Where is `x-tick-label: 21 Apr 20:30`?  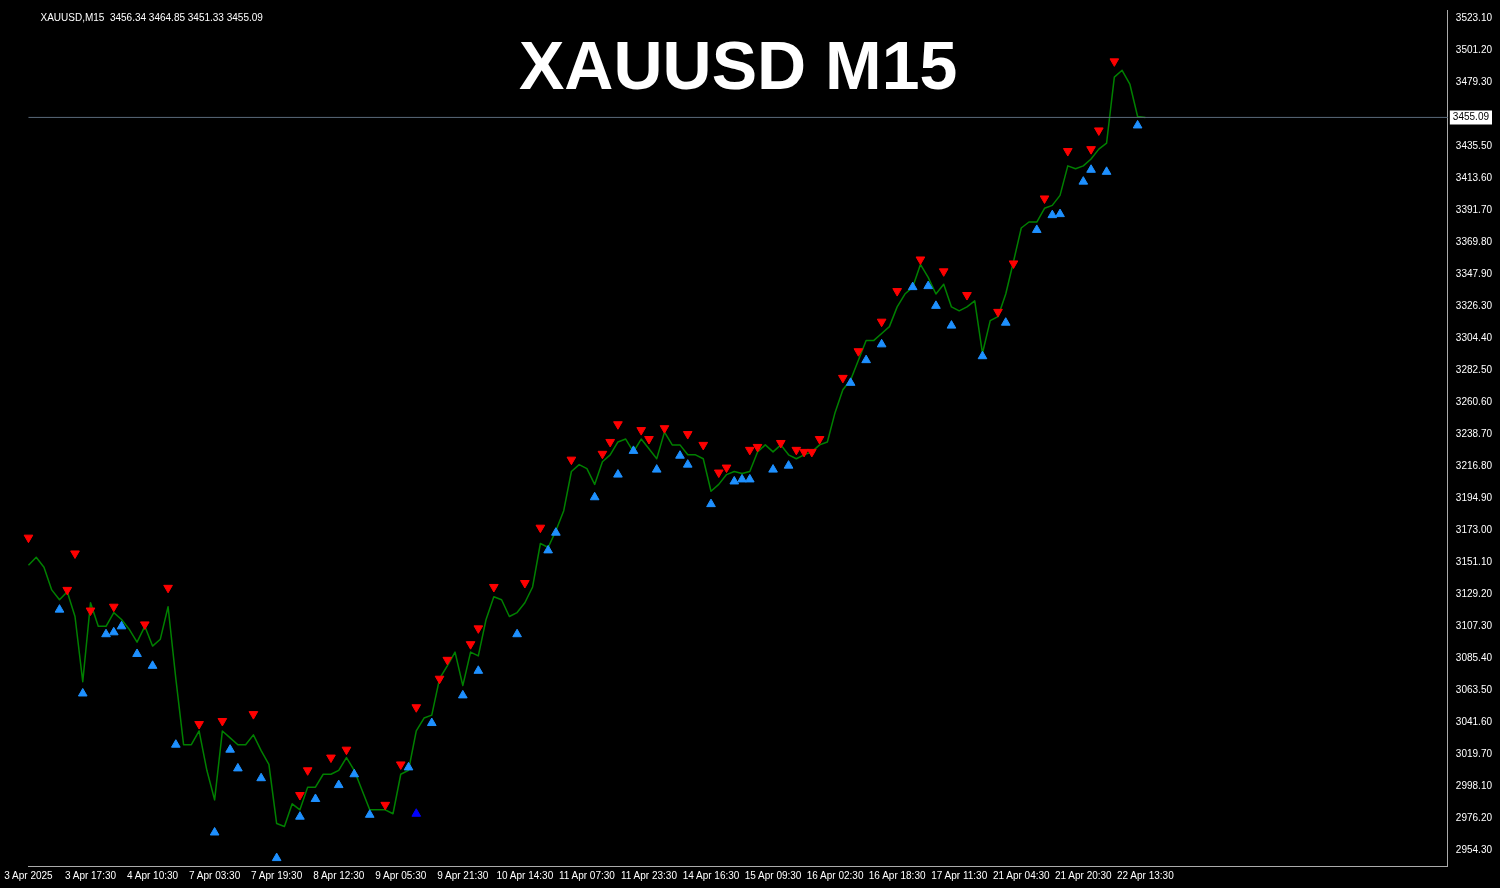
x-tick-label: 21 Apr 20:30 is located at coordinates (1083, 875).